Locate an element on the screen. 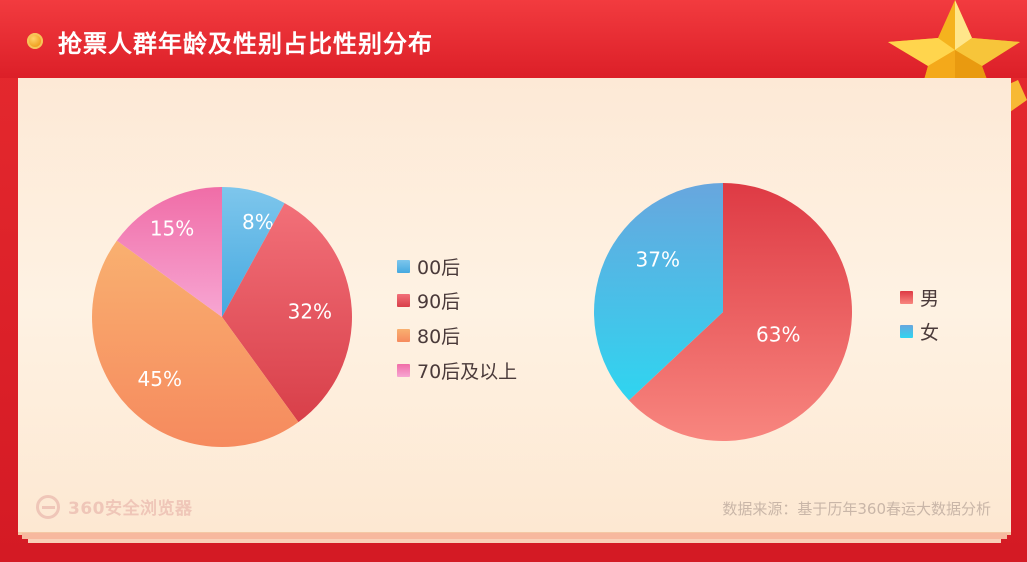  pie-label-90: 32% is located at coordinates (310, 311).